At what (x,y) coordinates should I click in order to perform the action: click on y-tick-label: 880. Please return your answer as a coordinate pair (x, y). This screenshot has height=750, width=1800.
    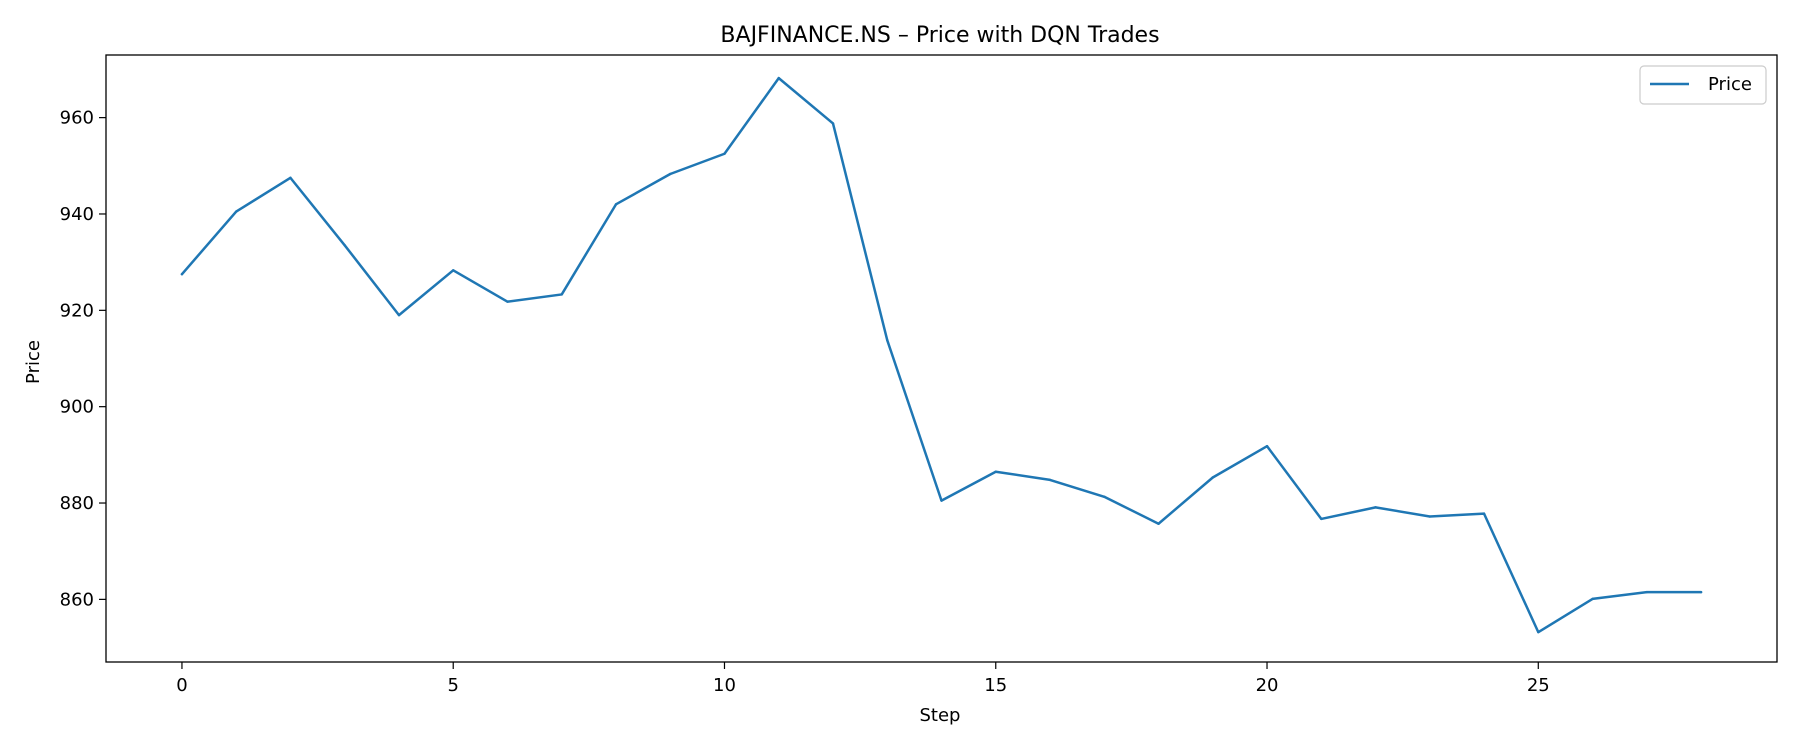
    Looking at the image, I should click on (77, 503).